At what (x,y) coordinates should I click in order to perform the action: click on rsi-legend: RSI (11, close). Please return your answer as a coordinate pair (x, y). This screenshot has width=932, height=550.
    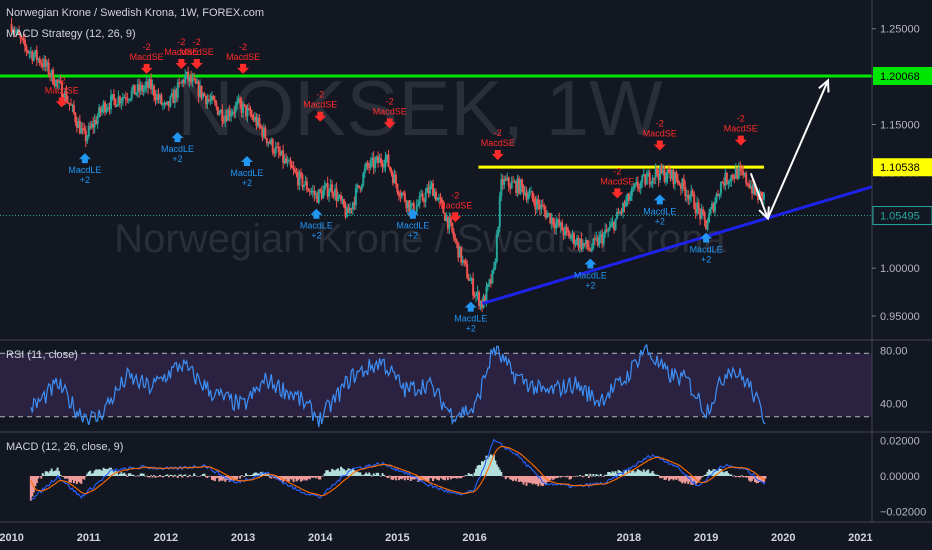
    Looking at the image, I should click on (42, 355).